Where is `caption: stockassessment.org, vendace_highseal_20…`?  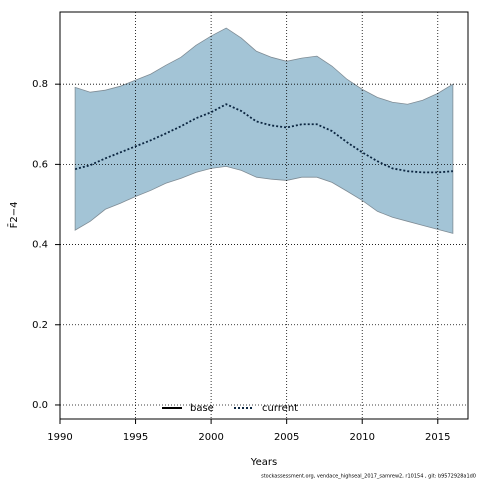 caption: stockassessment.org, vendace_highseal_20… is located at coordinates (368, 477).